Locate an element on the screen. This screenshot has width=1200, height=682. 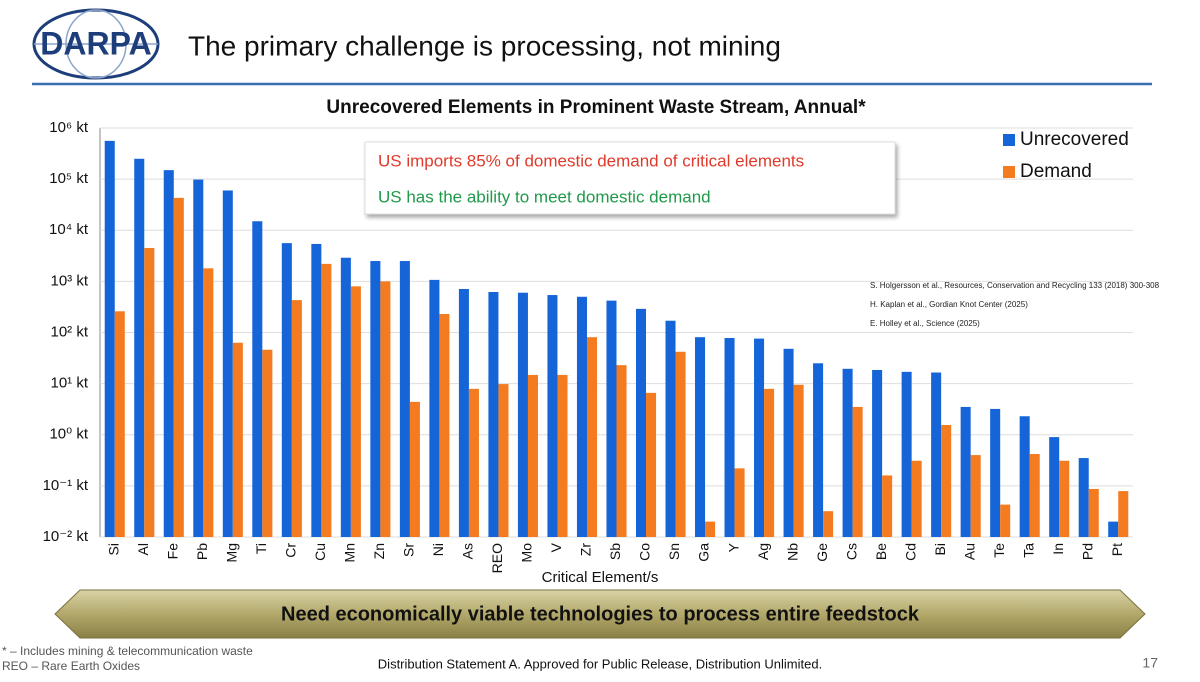
legend-swatch is located at coordinates (1009, 172).